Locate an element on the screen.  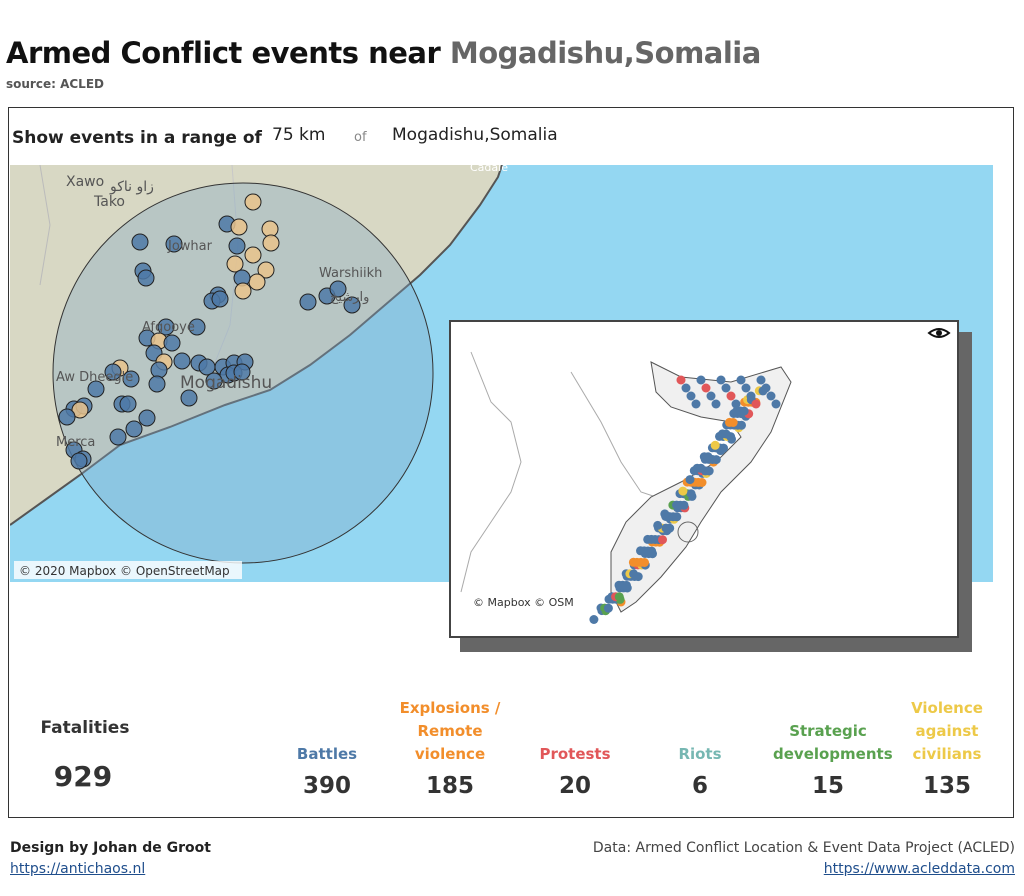
category-label: Protests is located at coordinates (575, 754).